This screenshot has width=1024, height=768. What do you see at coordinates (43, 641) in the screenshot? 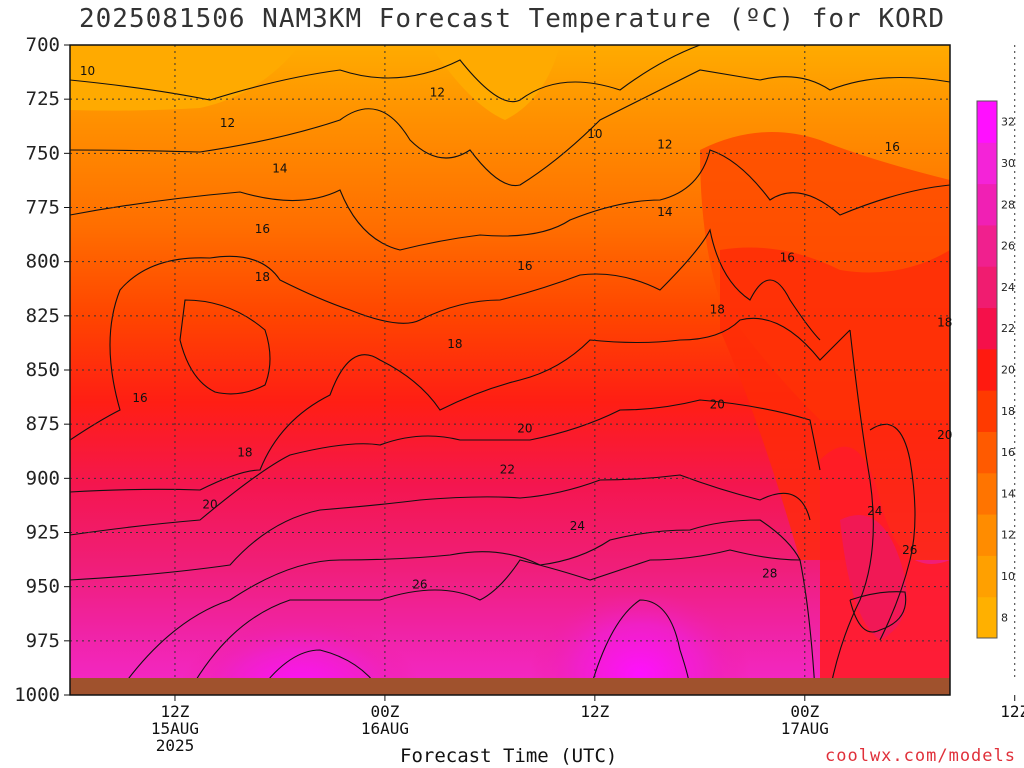
I see `y-tick-label: 975` at bounding box center [43, 641].